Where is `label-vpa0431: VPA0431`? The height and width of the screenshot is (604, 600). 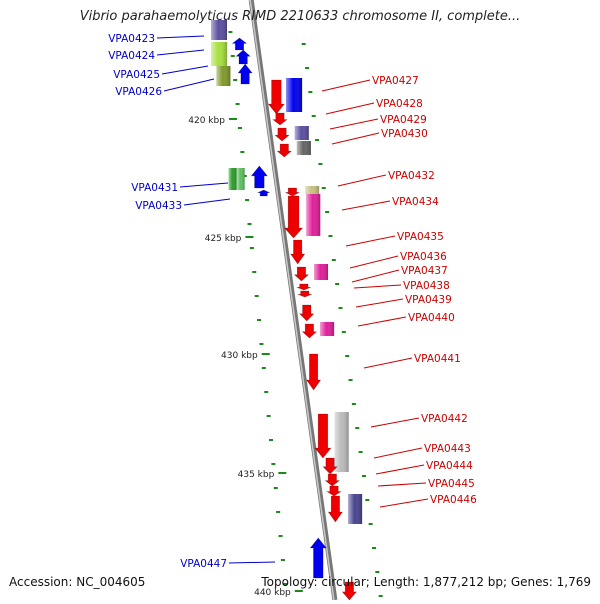 label-vpa0431: VPA0431 is located at coordinates (154, 188).